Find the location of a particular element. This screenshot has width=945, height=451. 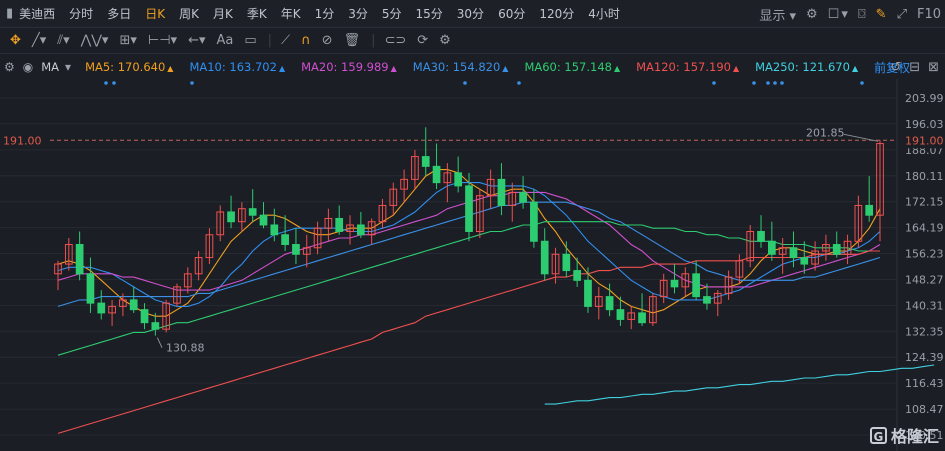

line-tool-icon: ╱▾ is located at coordinates (39, 40).